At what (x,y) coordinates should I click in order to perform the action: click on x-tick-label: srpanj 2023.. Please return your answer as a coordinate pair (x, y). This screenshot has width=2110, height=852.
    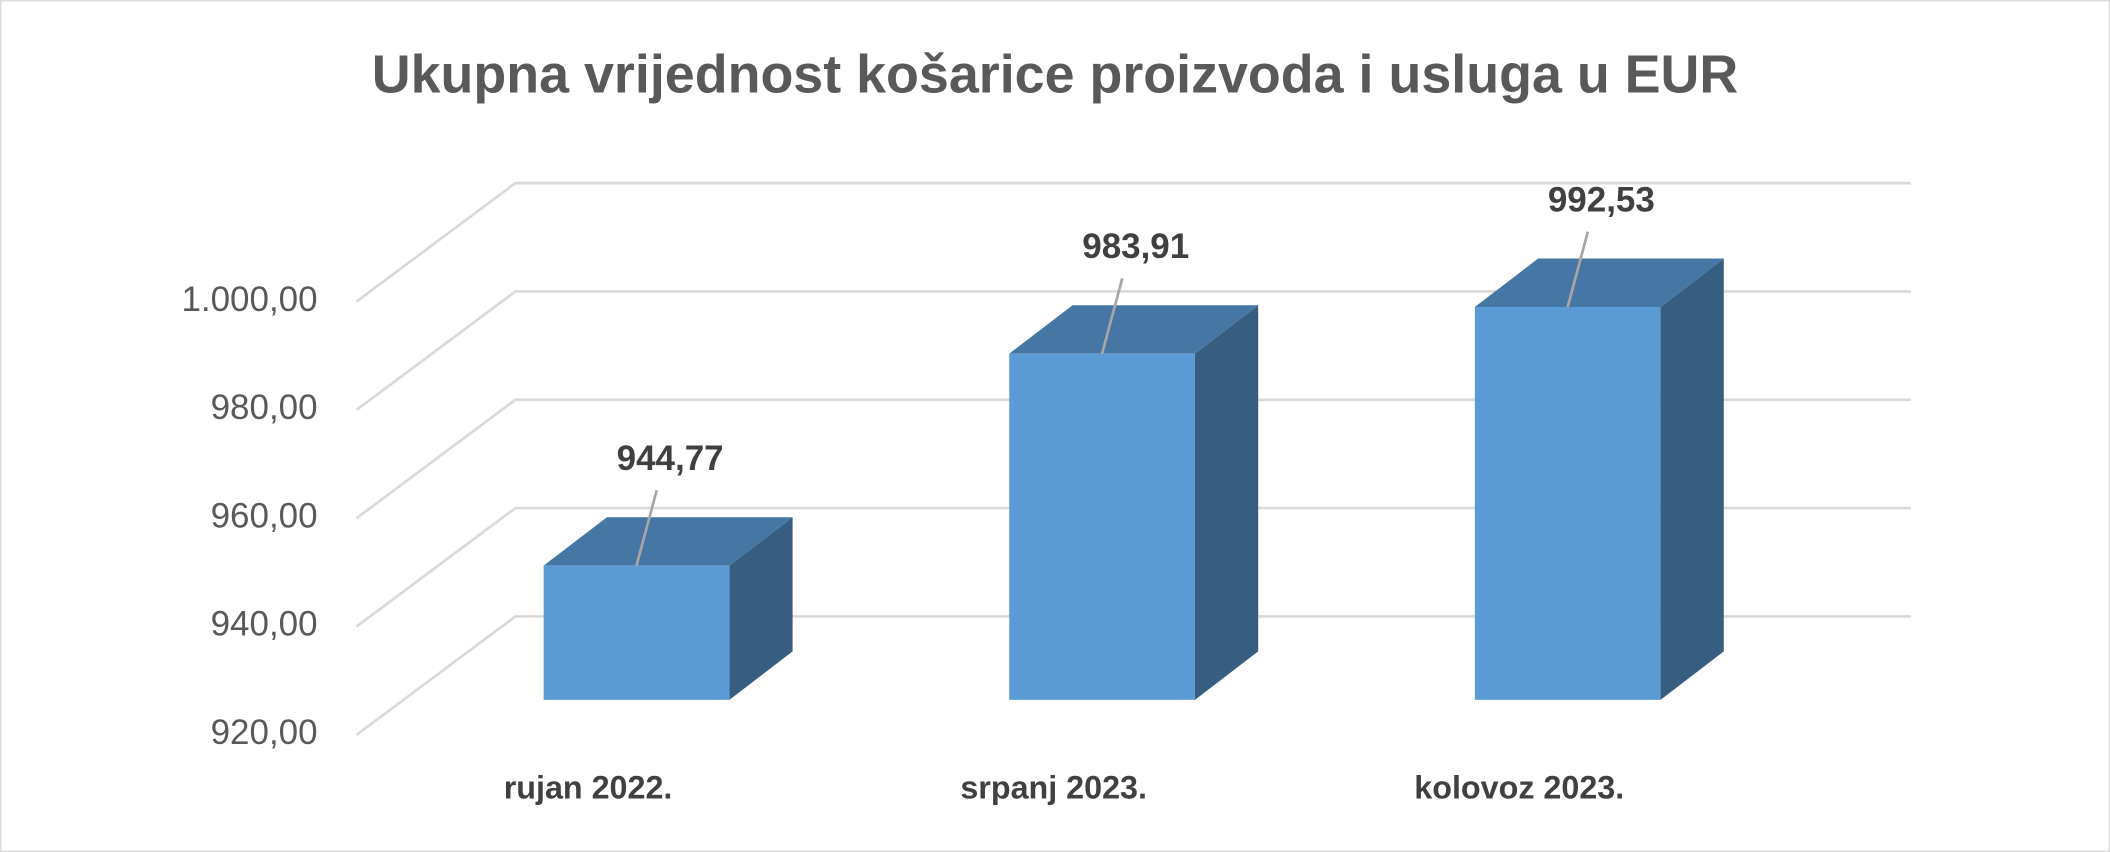
    Looking at the image, I should click on (1053, 788).